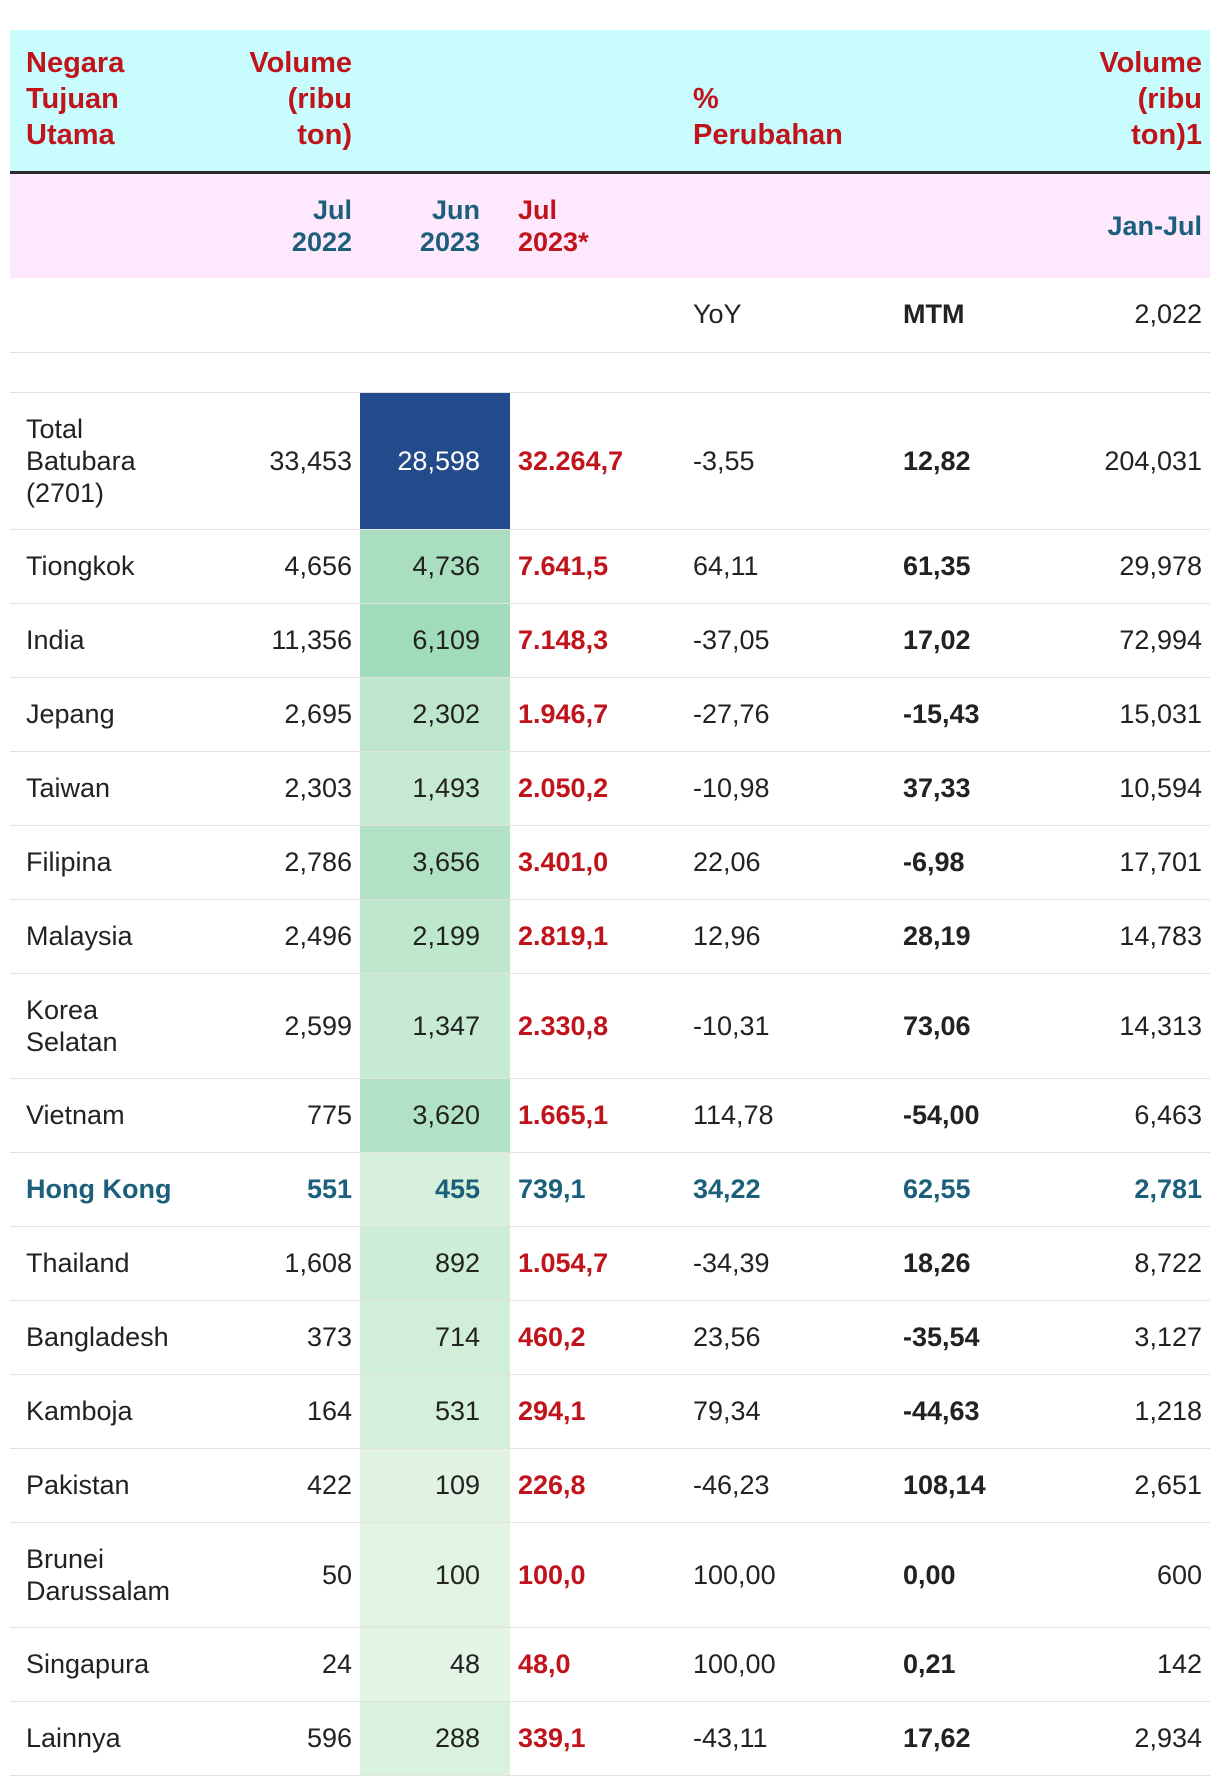 Image resolution: width=1220 pixels, height=1790 pixels. What do you see at coordinates (597, 1026) in the screenshot?
I see `cell-jul2023: 2.330,8` at bounding box center [597, 1026].